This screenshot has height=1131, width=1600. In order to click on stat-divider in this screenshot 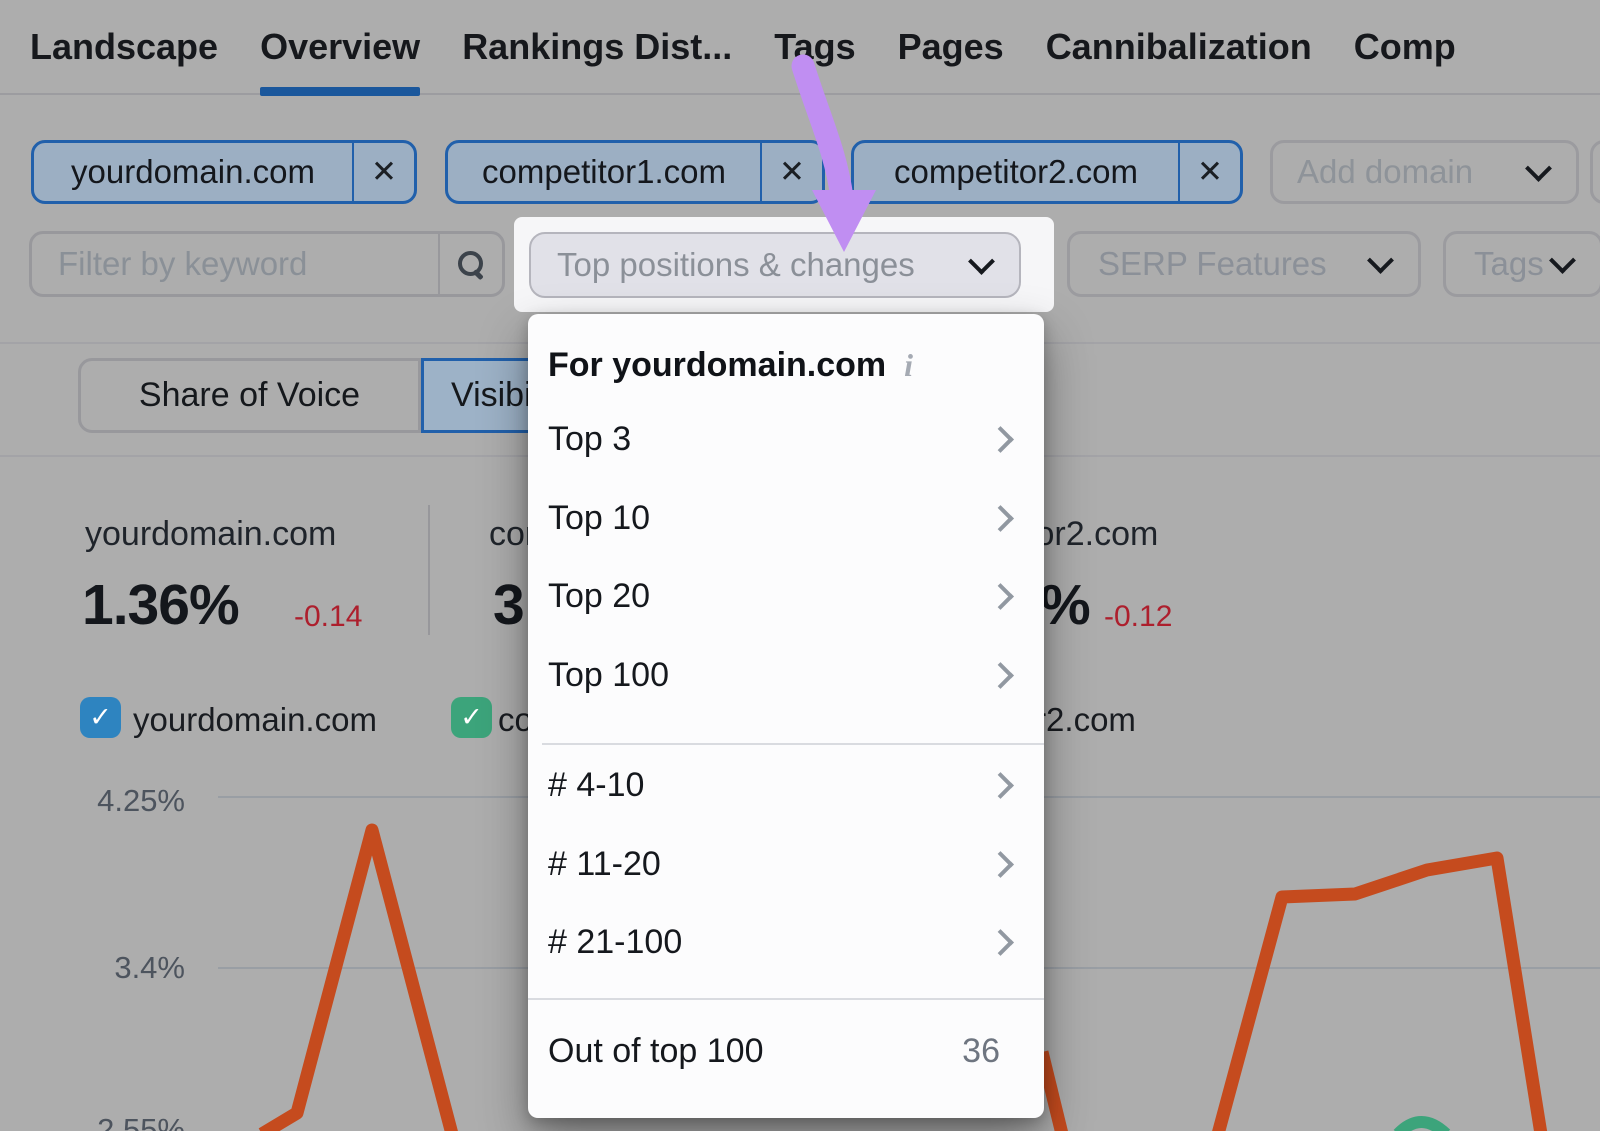, I will do `click(429, 570)`.